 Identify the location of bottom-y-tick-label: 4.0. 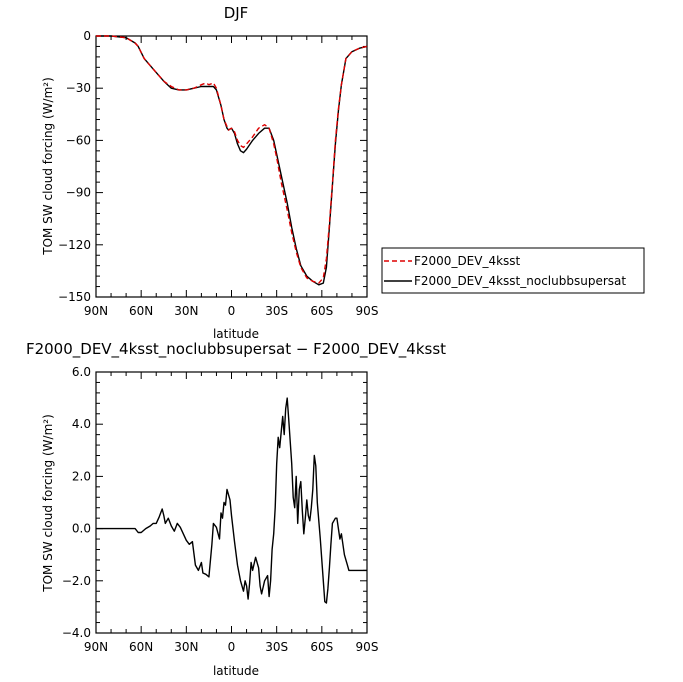
(81, 424).